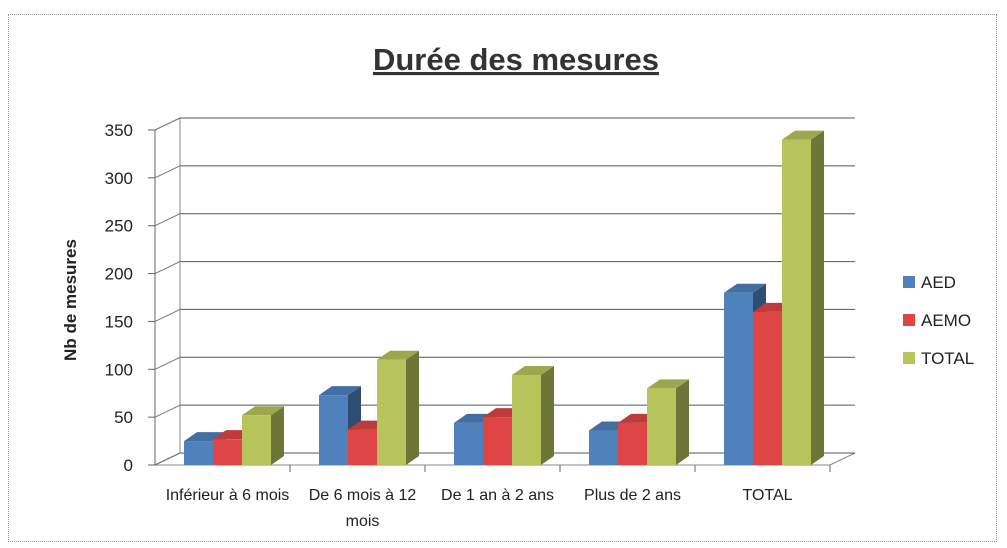  Describe the element at coordinates (632, 495) in the screenshot. I see `x-tick-label: Plus de 2 ans` at that location.